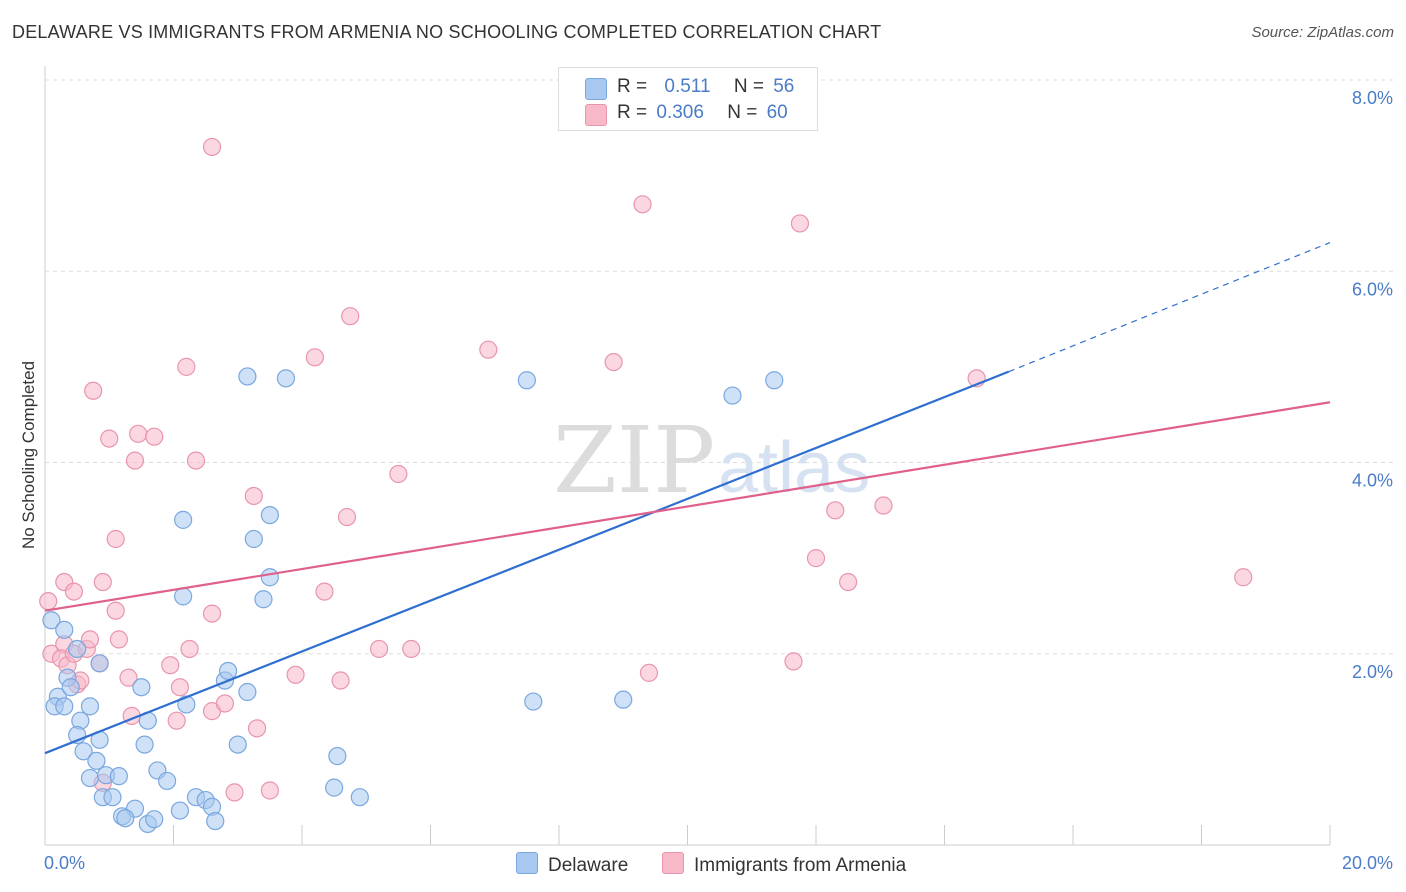 The image size is (1406, 892). I want to click on legend-r-value-armenia: 0.306, so click(680, 112).